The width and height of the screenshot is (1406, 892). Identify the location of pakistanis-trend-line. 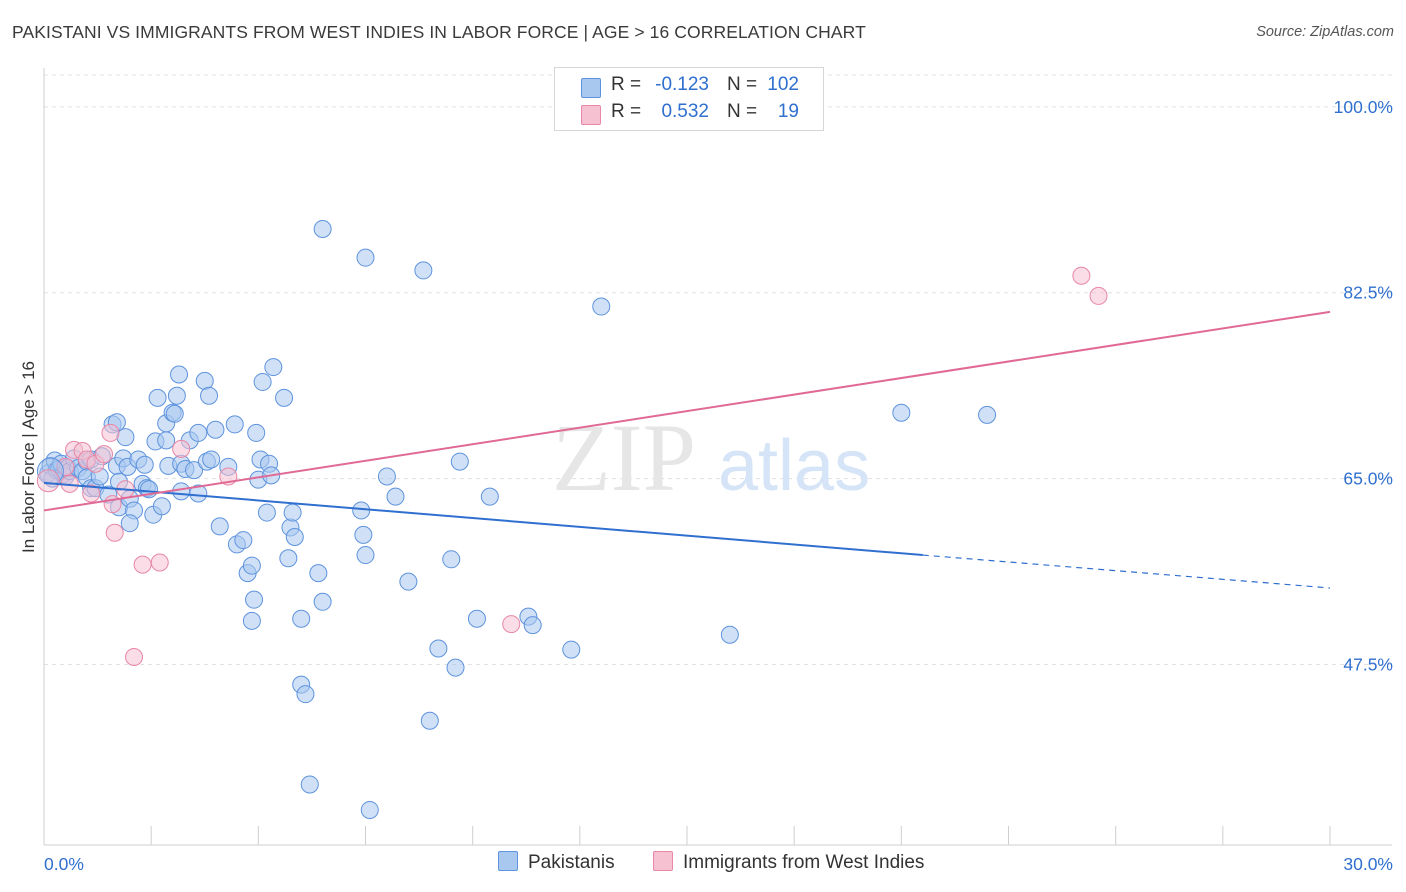
(483, 519).